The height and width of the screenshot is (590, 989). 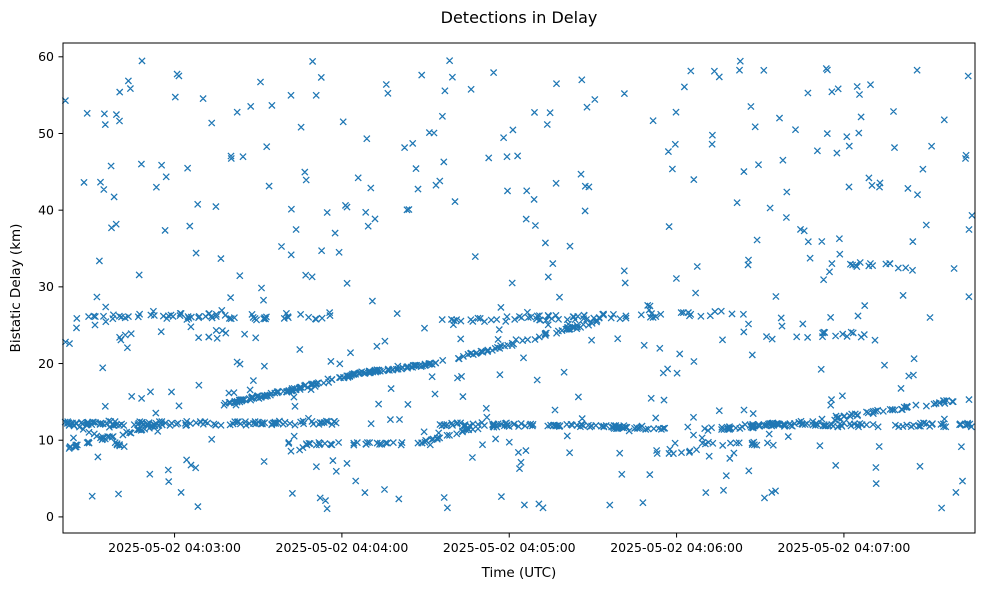 I want to click on y-tick-label: 40, so click(x=46, y=209).